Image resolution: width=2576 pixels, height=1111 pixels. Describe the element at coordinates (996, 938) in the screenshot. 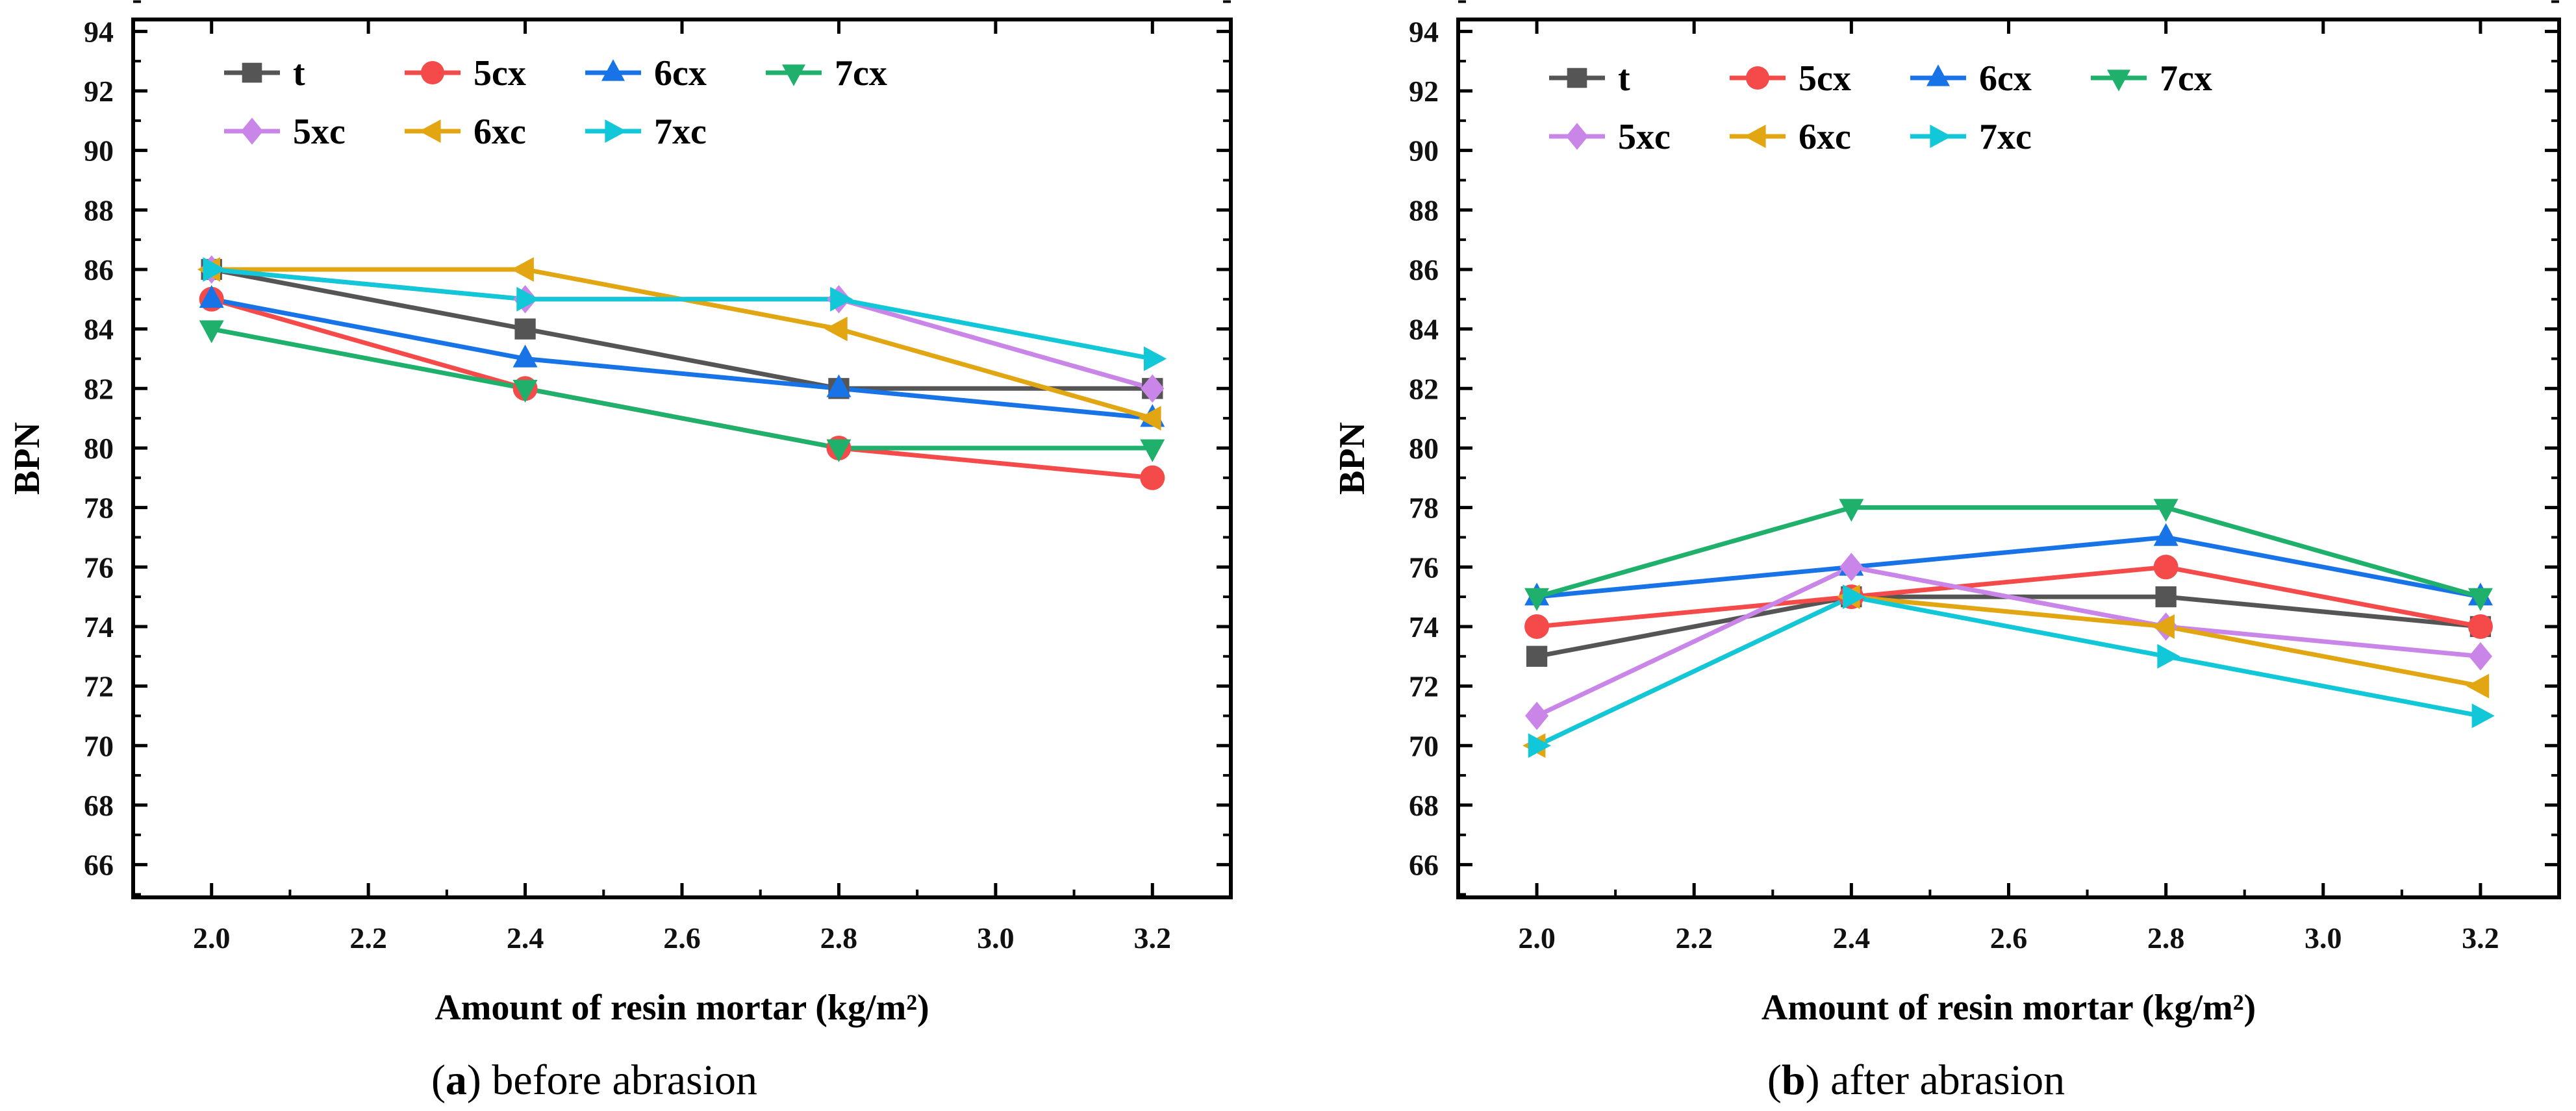

I see `x-tick-label: 3.0` at that location.